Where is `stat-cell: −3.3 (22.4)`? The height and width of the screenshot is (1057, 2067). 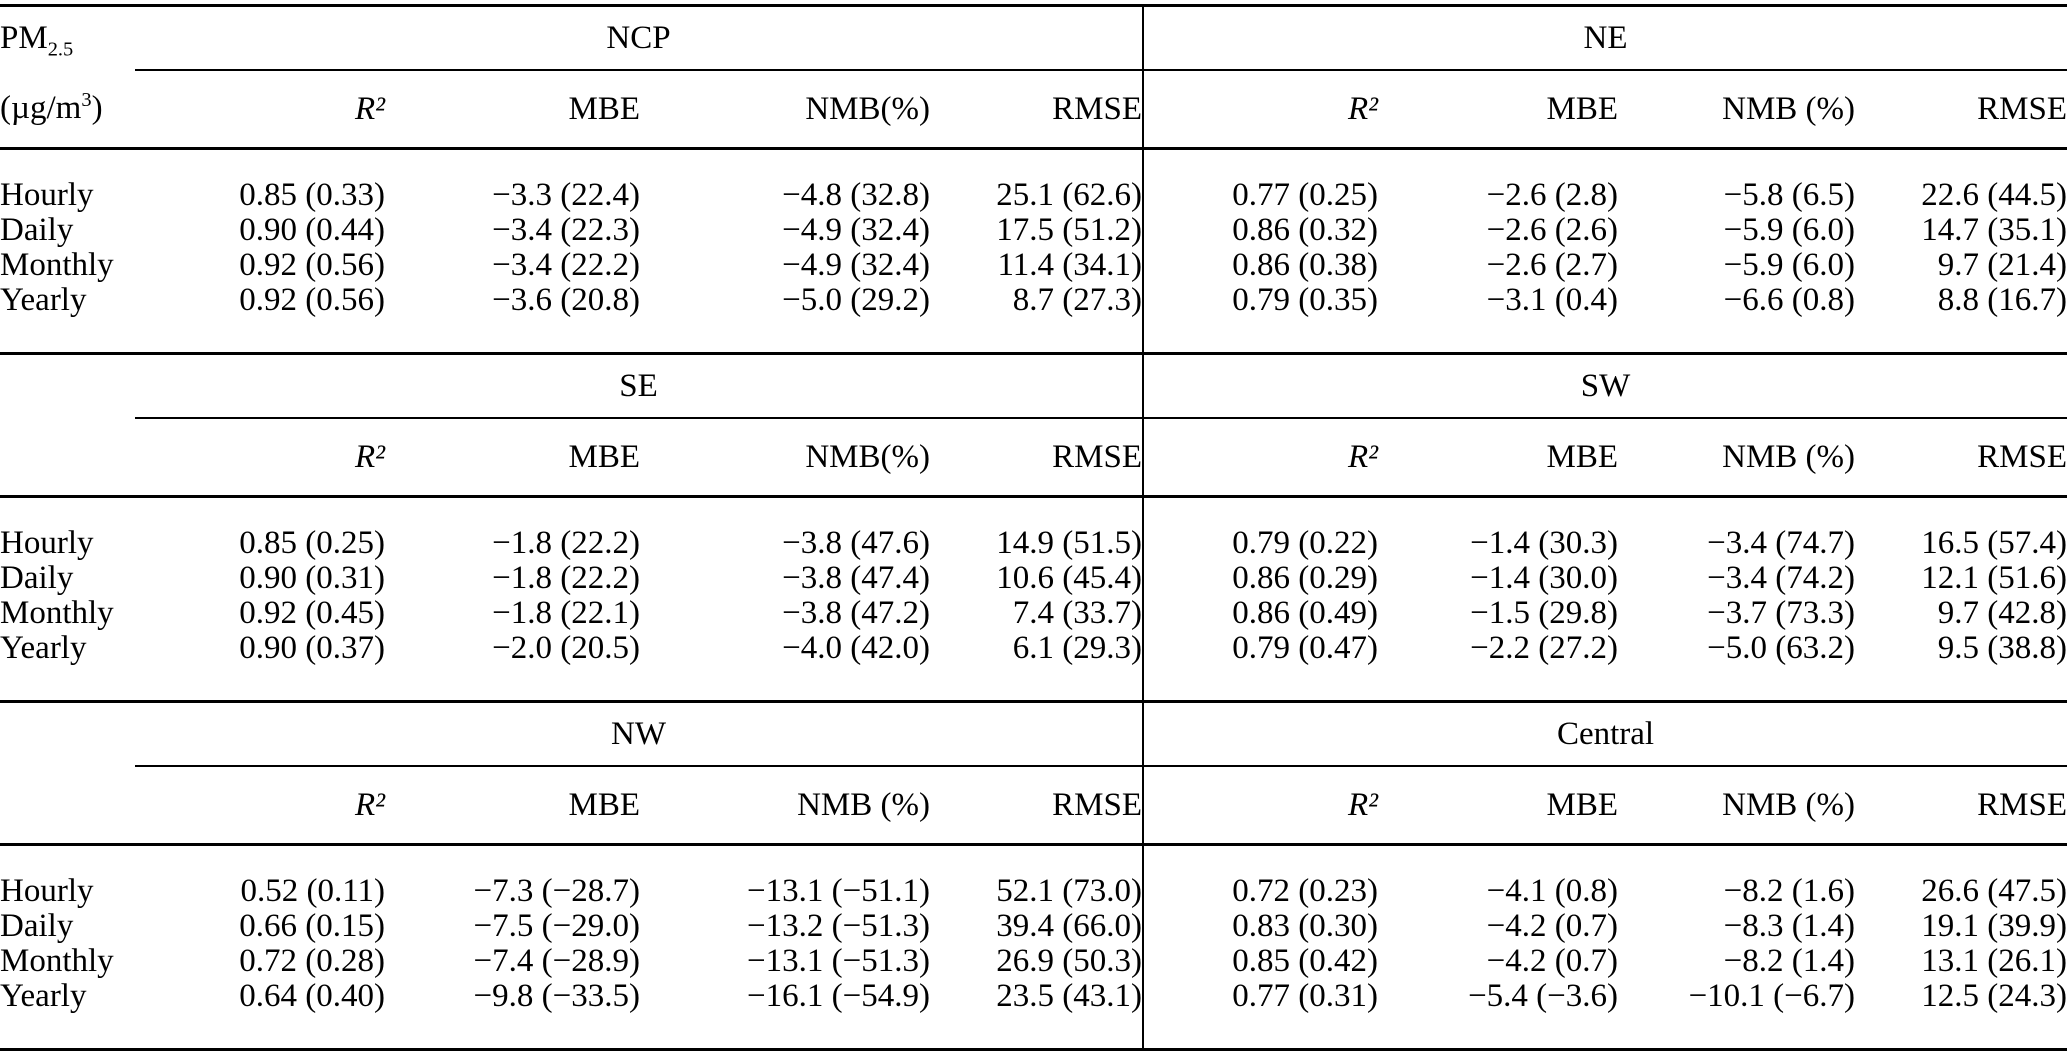 stat-cell: −3.3 (22.4) is located at coordinates (566, 195).